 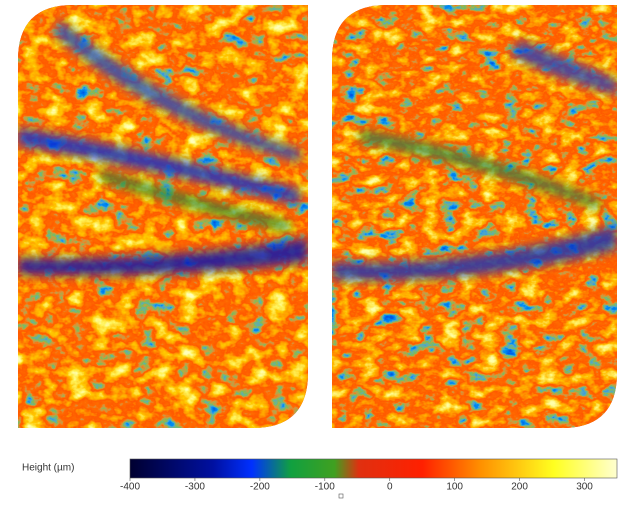 What do you see at coordinates (341, 496) in the screenshot?
I see `marker` at bounding box center [341, 496].